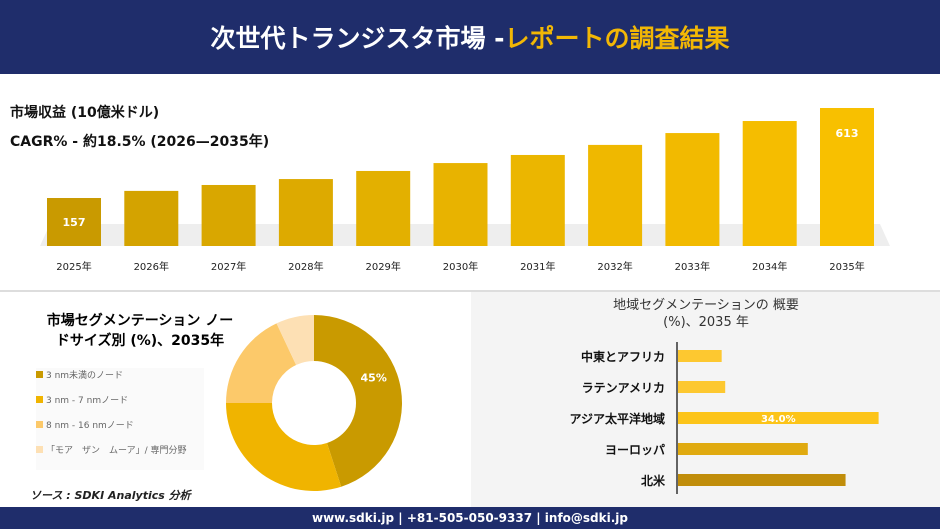  What do you see at coordinates (87, 401) in the screenshot?
I see `legend-label: 3 nm - 7 nmノード` at bounding box center [87, 401].